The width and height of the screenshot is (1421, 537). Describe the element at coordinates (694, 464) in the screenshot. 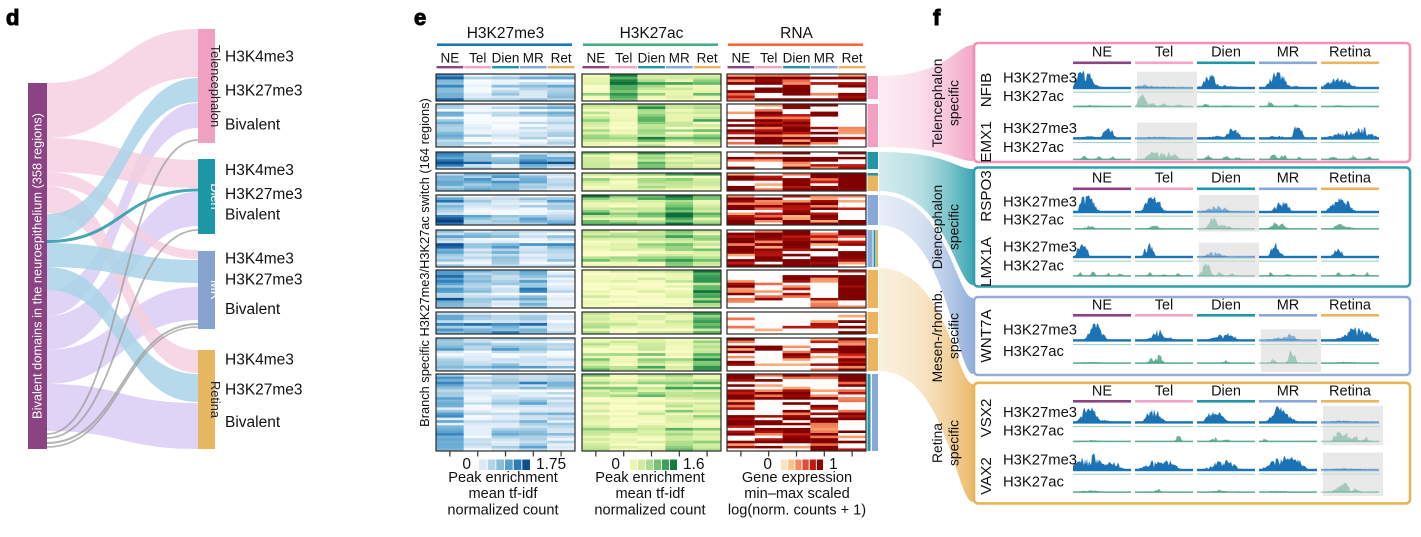

I see `svg-text: 1.6` at that location.